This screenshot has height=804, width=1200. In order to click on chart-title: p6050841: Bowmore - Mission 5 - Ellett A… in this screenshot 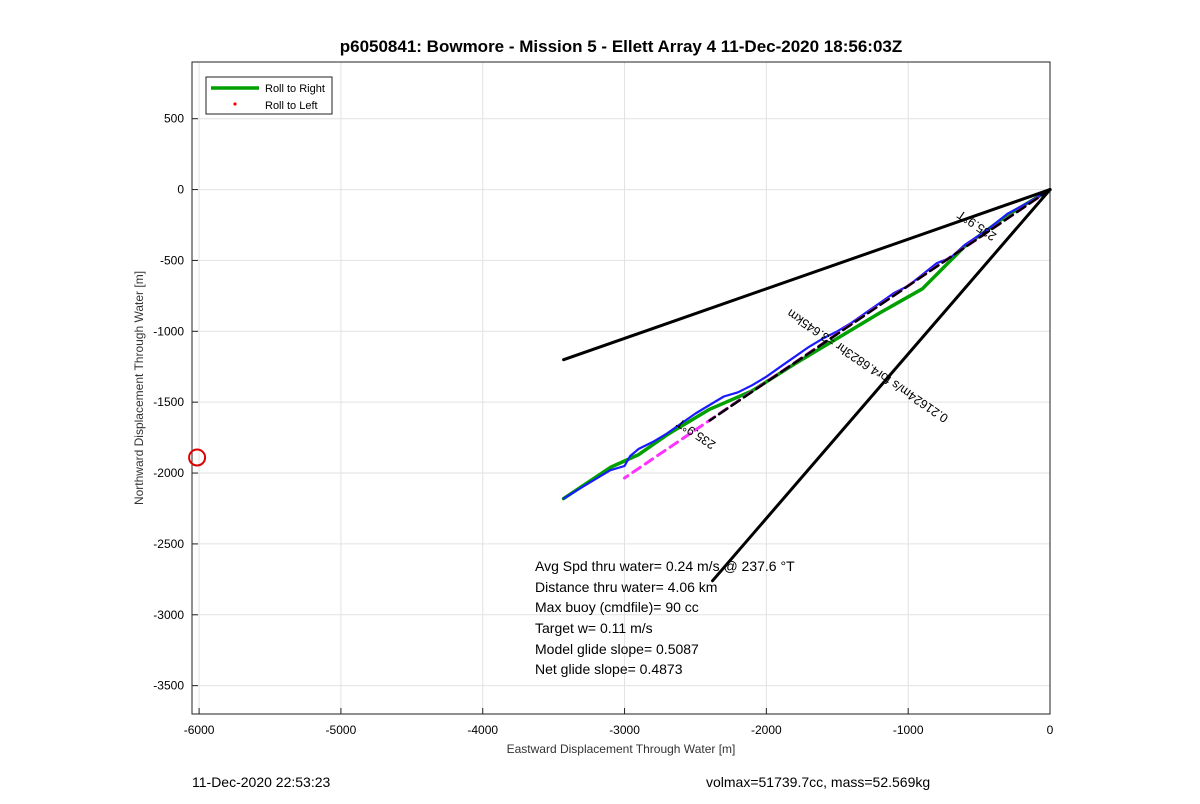, I will do `click(621, 46)`.